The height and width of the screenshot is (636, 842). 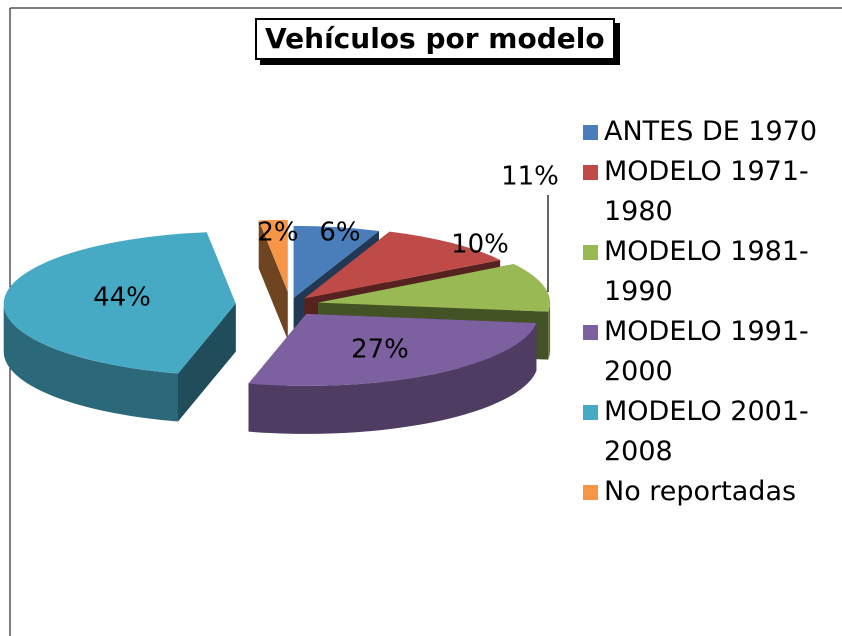 I want to click on legend-item: MODELO 1971-1980, so click(x=710, y=192).